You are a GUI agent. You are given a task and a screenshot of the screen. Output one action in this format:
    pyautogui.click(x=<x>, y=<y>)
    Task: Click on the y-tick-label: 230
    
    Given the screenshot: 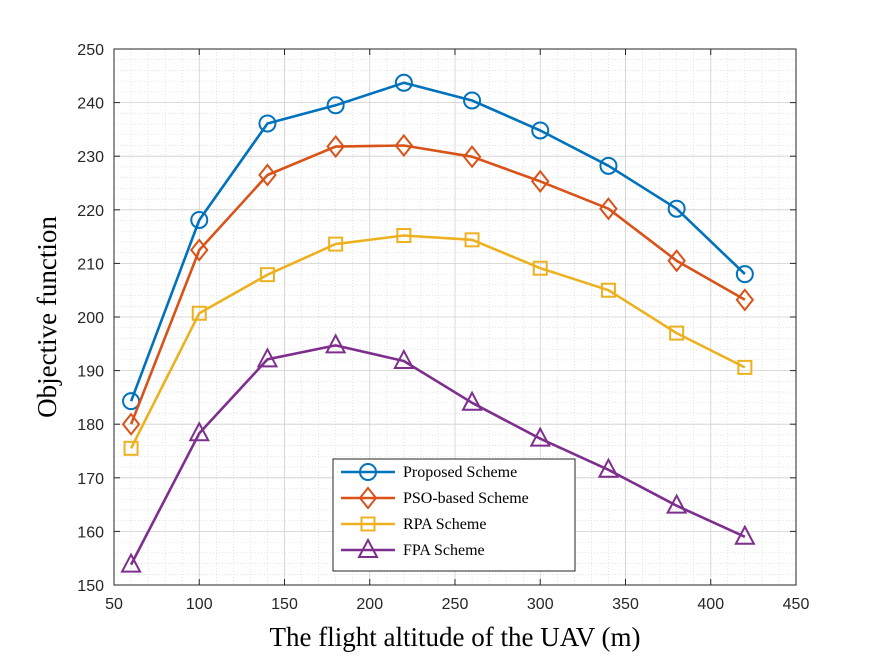 What is the action you would take?
    pyautogui.click(x=90, y=157)
    